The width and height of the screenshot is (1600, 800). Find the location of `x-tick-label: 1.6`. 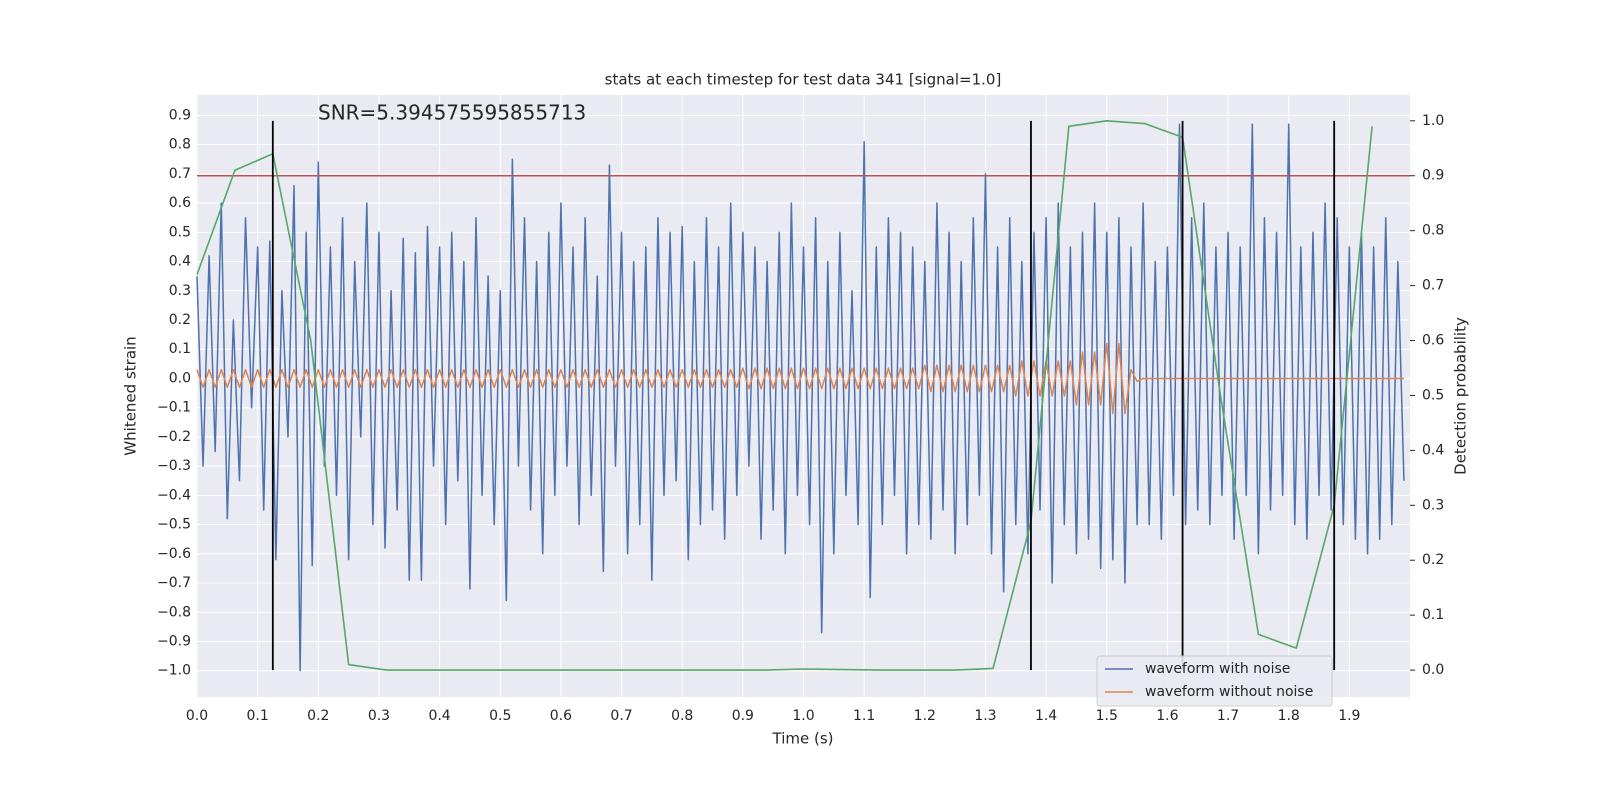

x-tick-label: 1.6 is located at coordinates (1167, 716).